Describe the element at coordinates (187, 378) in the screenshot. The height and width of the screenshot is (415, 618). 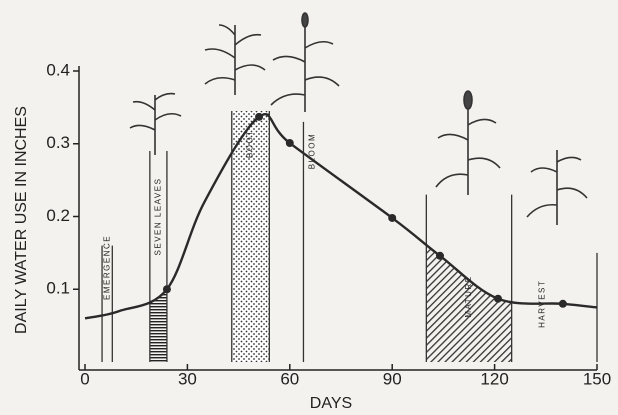
I see `x-tick-label: 30` at that location.